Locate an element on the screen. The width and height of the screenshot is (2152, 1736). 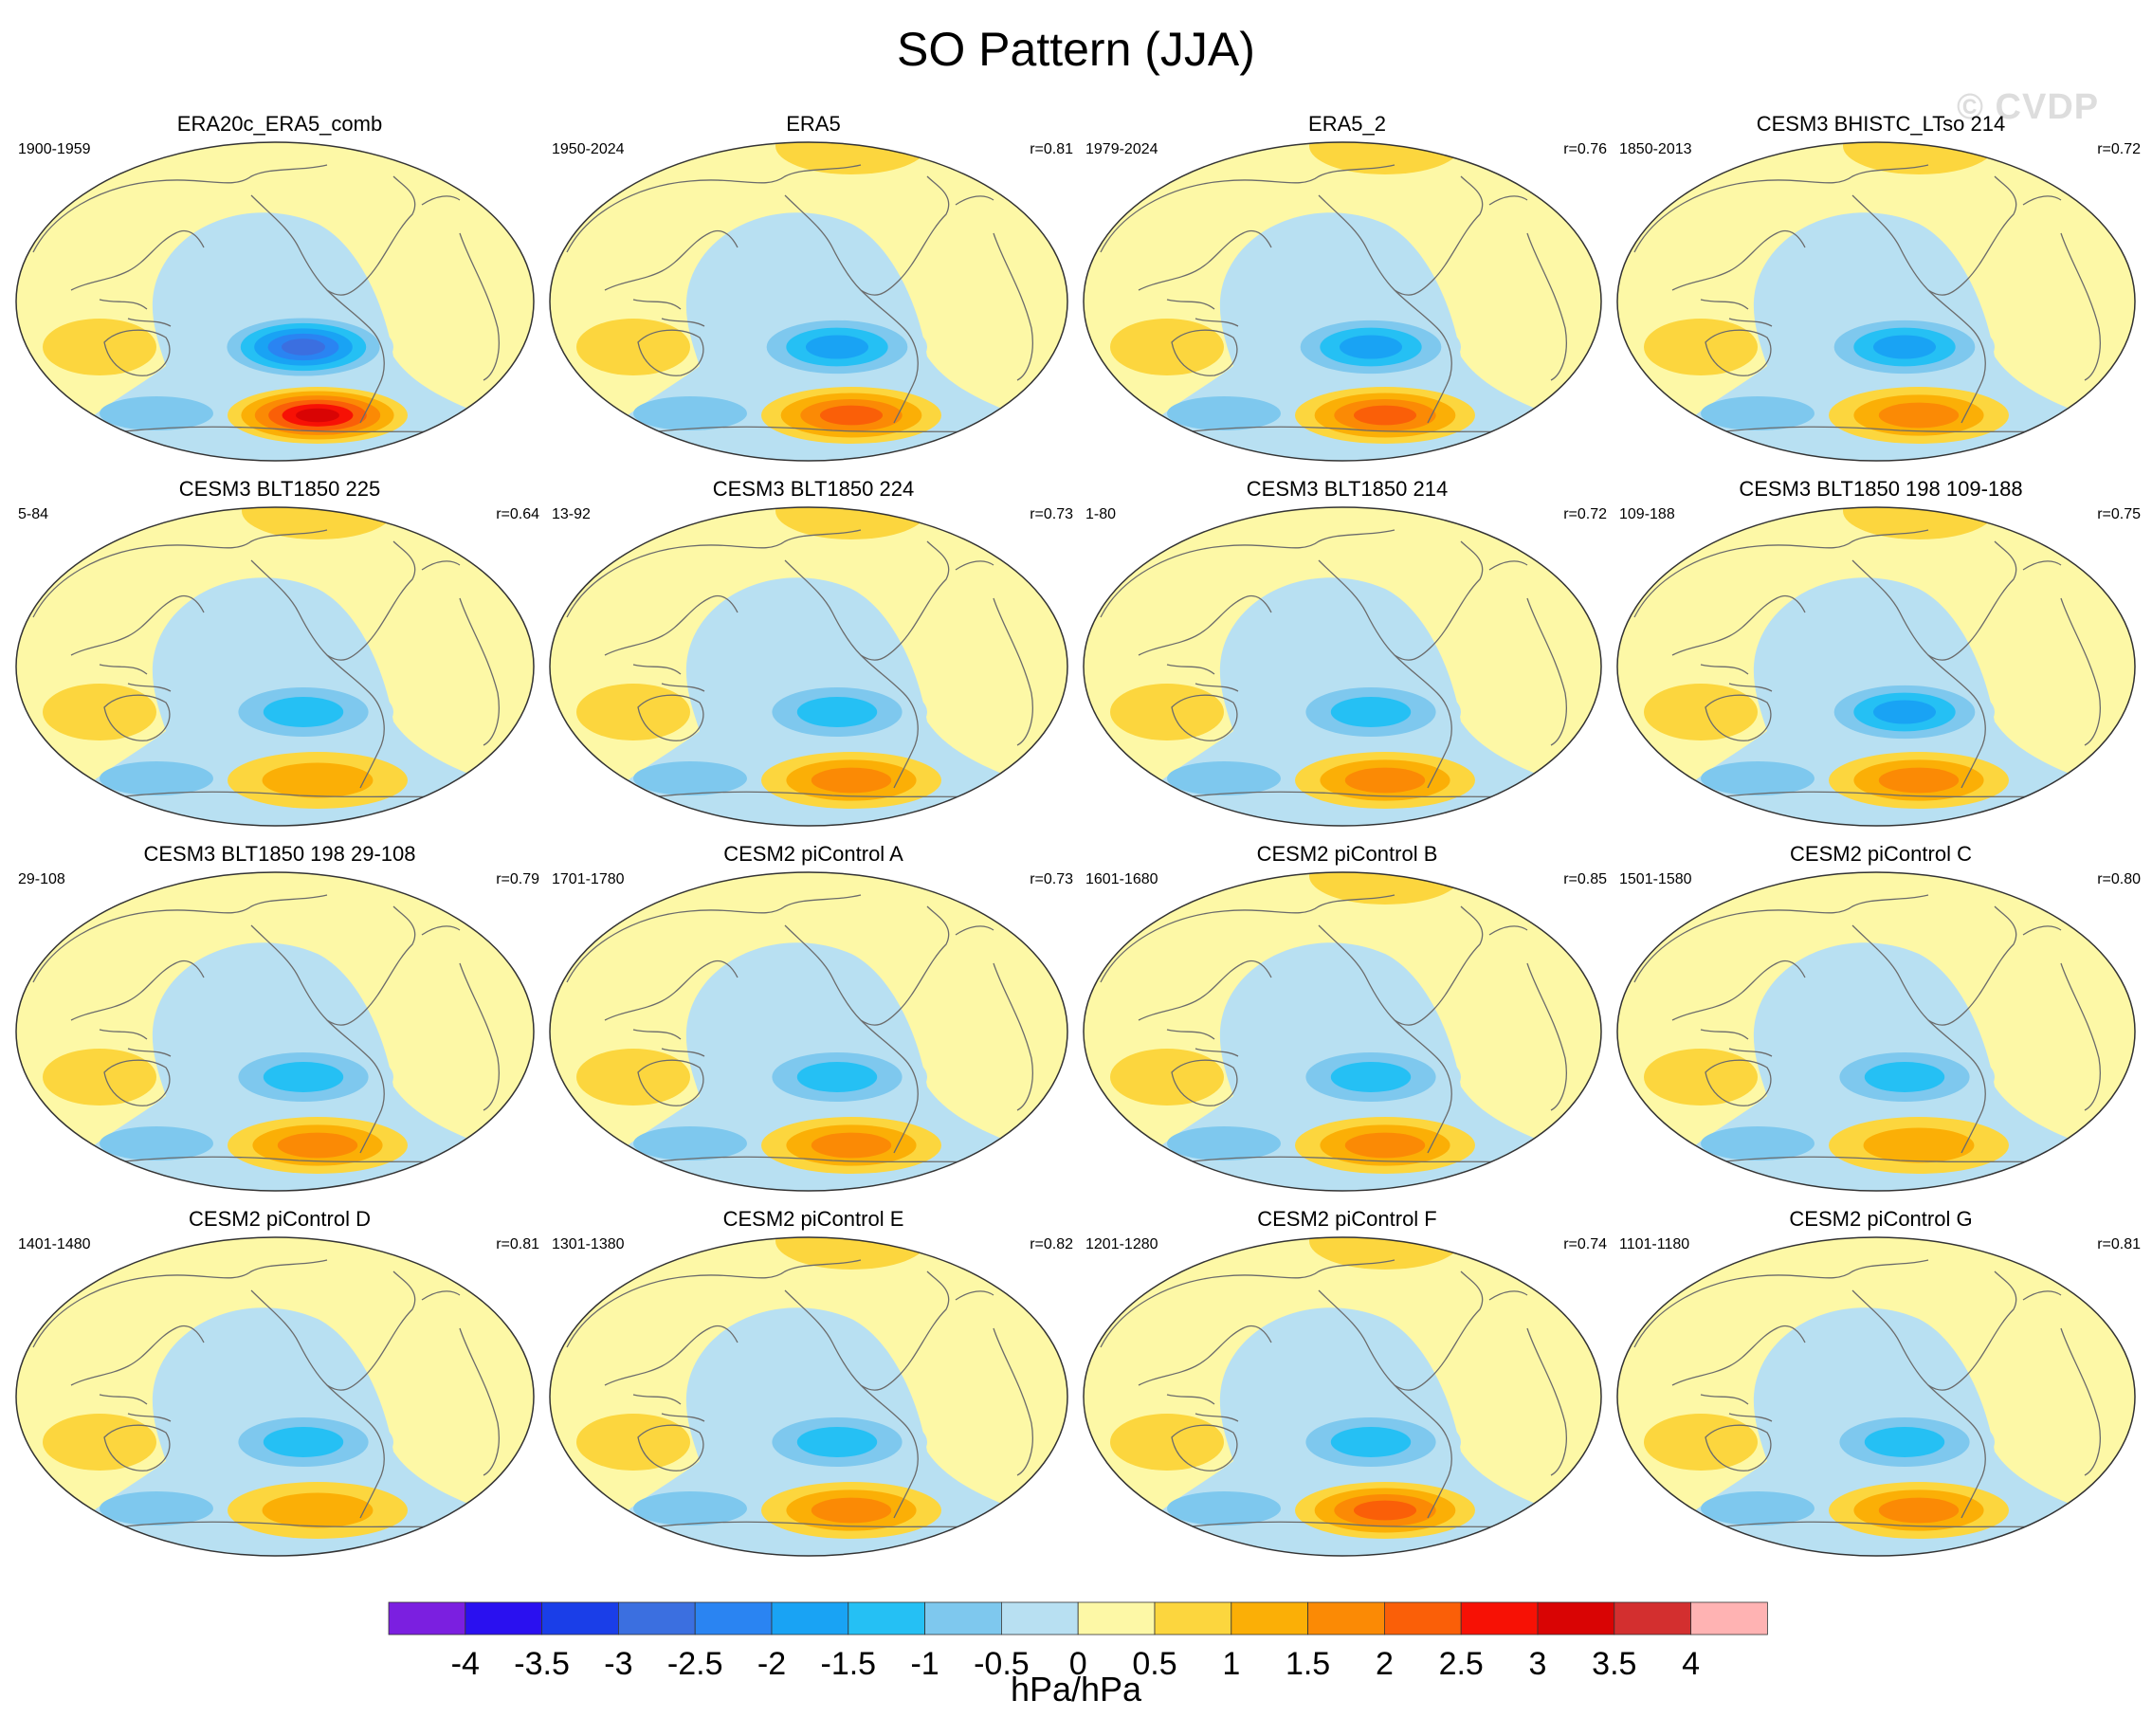
pattern-correlation: r=0.85 is located at coordinates (1585, 879).